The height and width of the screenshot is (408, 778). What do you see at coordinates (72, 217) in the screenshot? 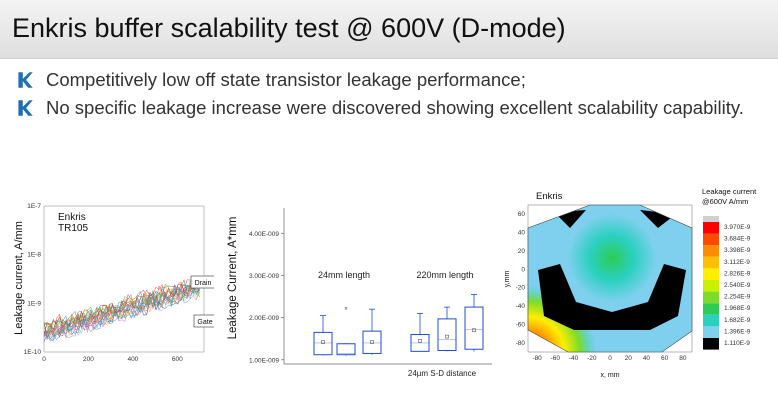
I see `chart1-title: Enkris` at bounding box center [72, 217].